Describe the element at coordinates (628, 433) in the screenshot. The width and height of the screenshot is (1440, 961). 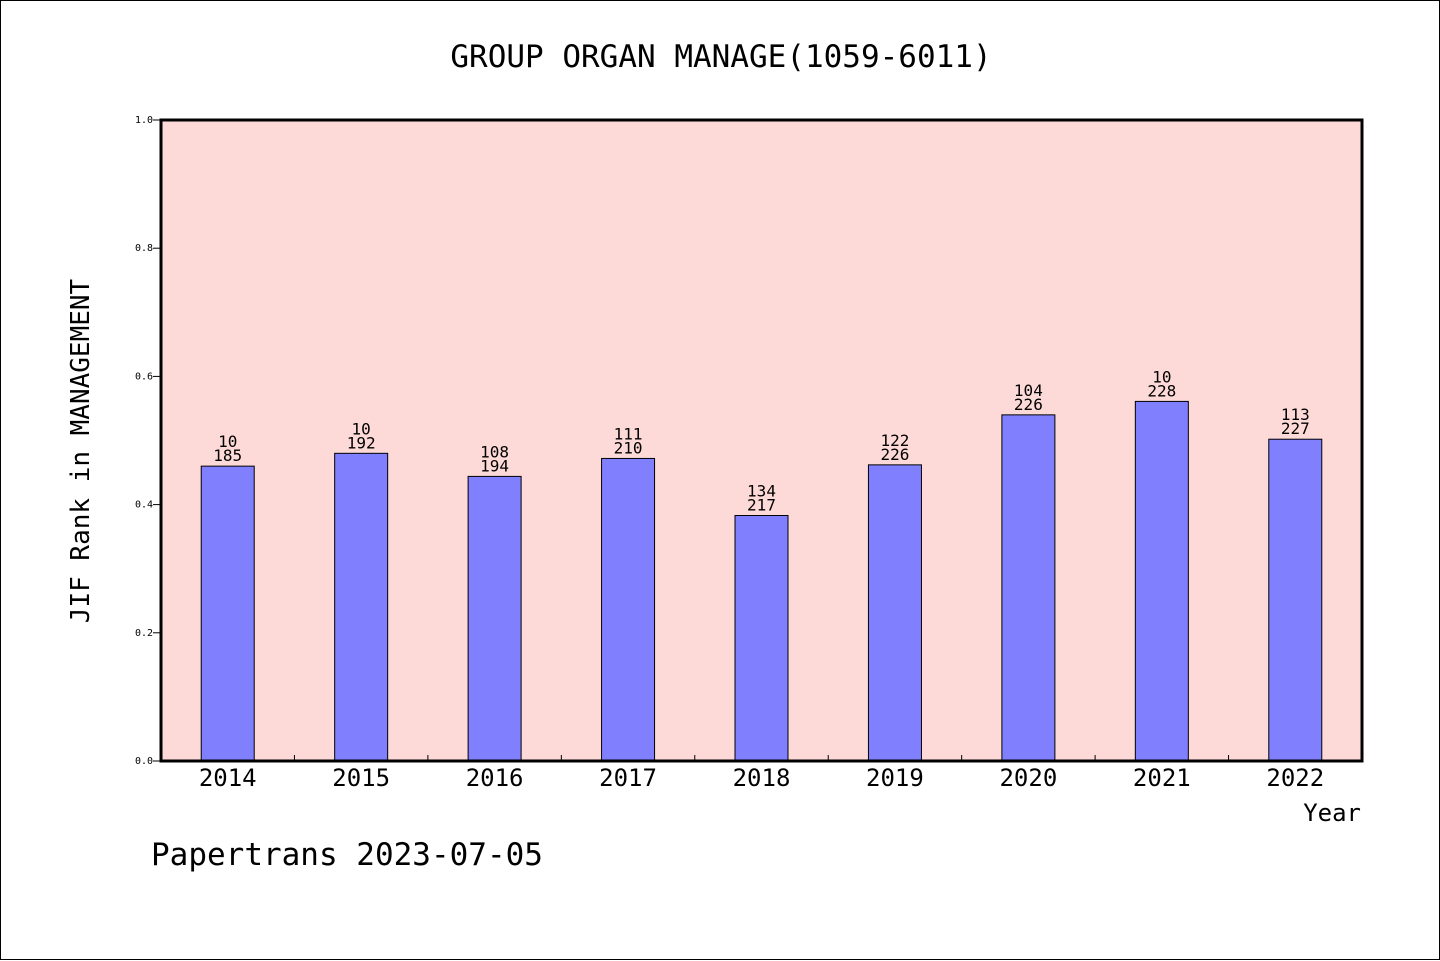
I see `bar-rank-label: 111` at that location.